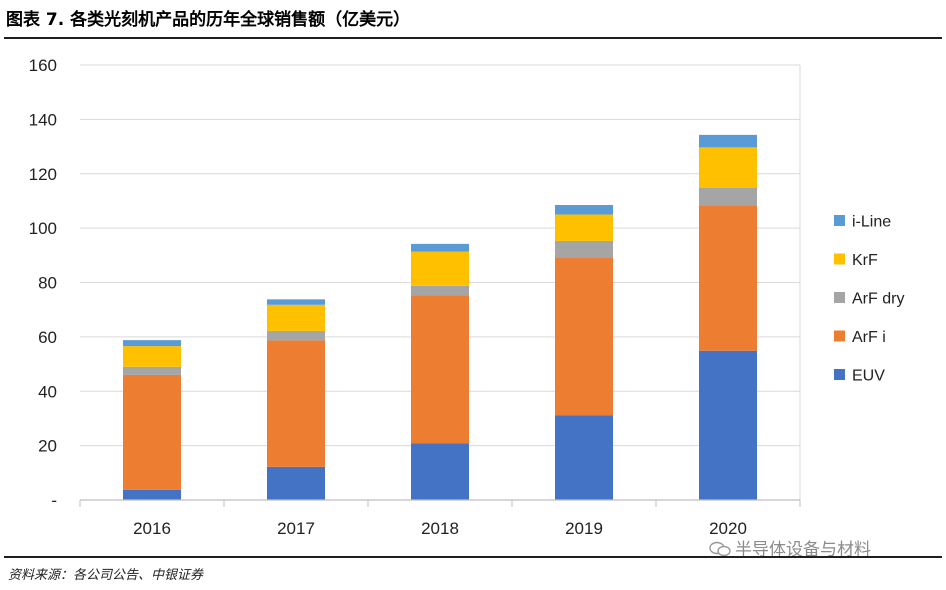  What do you see at coordinates (728, 528) in the screenshot?
I see `x-tick-label: 2020` at bounding box center [728, 528].